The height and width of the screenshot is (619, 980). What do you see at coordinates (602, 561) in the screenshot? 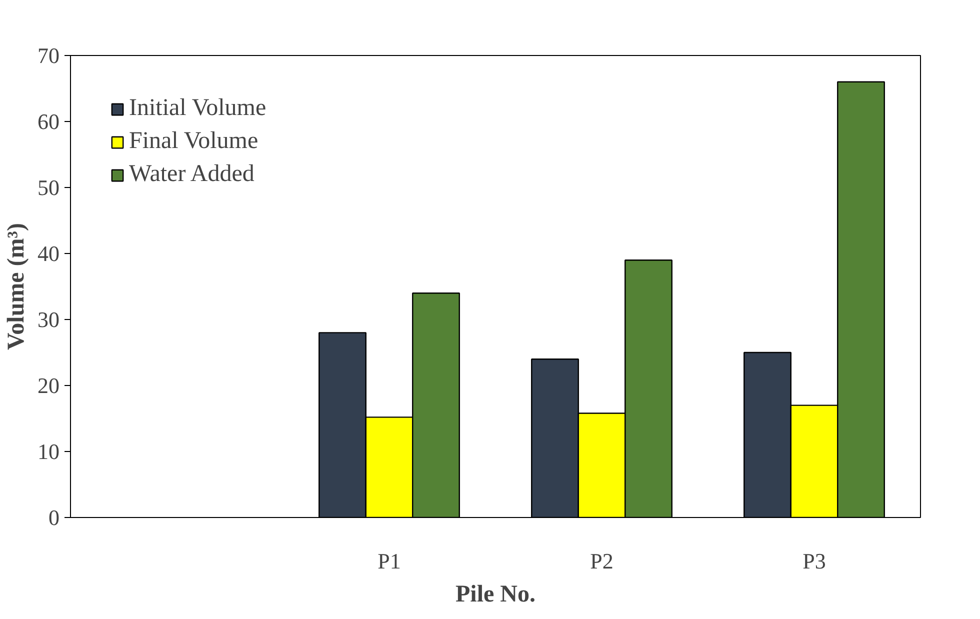
I see `x-tick-label: P2` at bounding box center [602, 561].